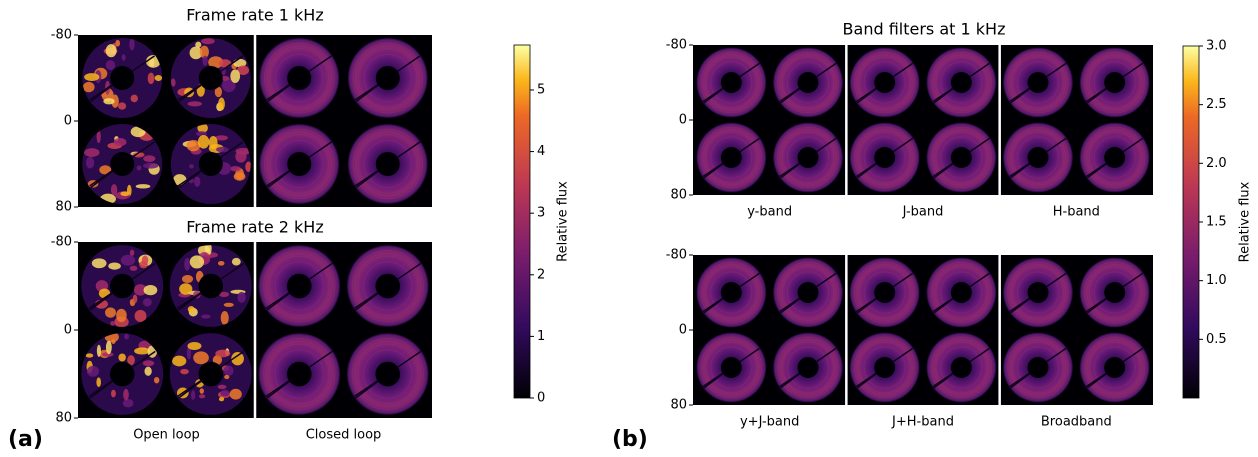 This screenshot has width=1258, height=457. Describe the element at coordinates (1191, 222) in the screenshot. I see `colorbar` at that location.